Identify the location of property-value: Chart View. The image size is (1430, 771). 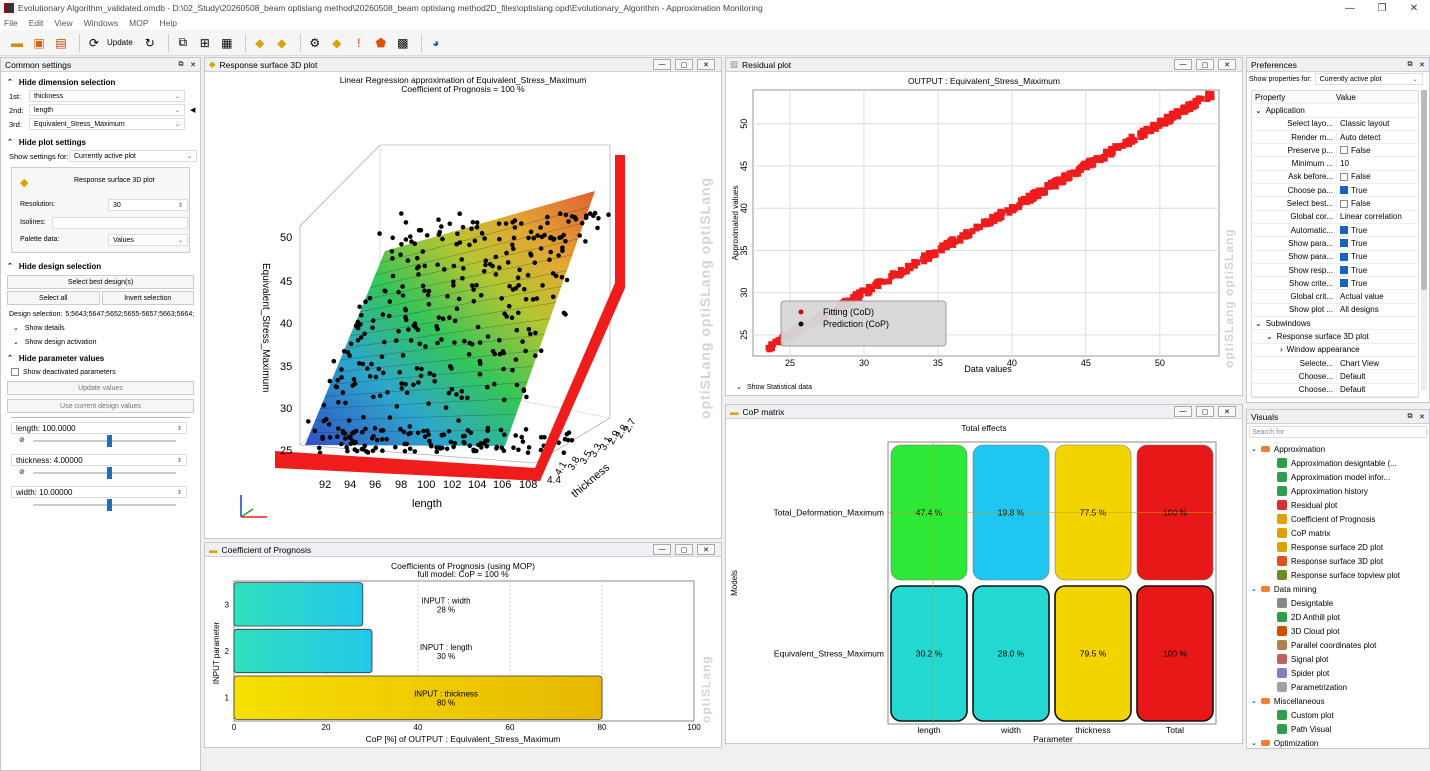
(1377, 363).